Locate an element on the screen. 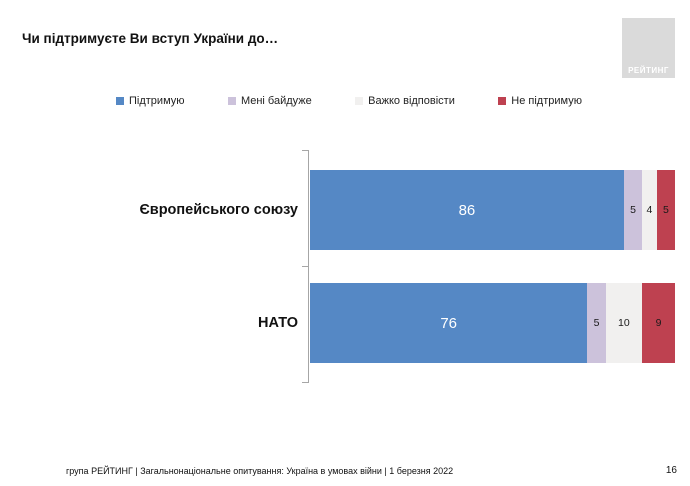 The width and height of the screenshot is (690, 486). value-label: 10 is located at coordinates (624, 323).